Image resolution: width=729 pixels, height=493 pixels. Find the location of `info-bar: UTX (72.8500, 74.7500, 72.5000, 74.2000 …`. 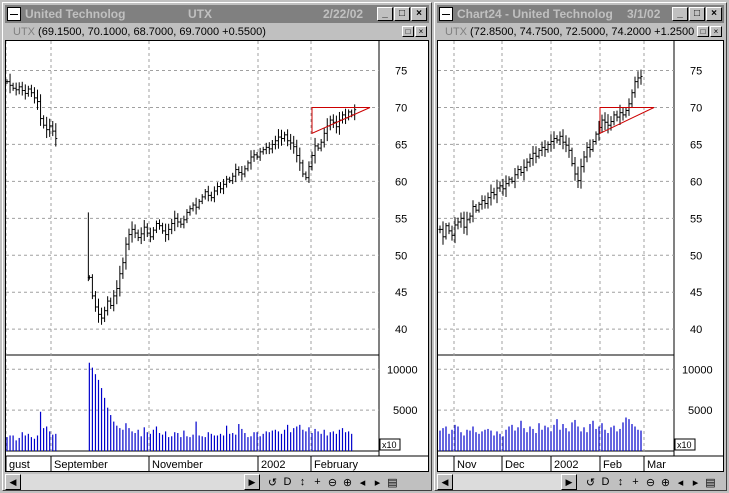

info-bar: UTX (72.8500, 74.7500, 72.5000, 74.2000 … is located at coordinates (580, 32).